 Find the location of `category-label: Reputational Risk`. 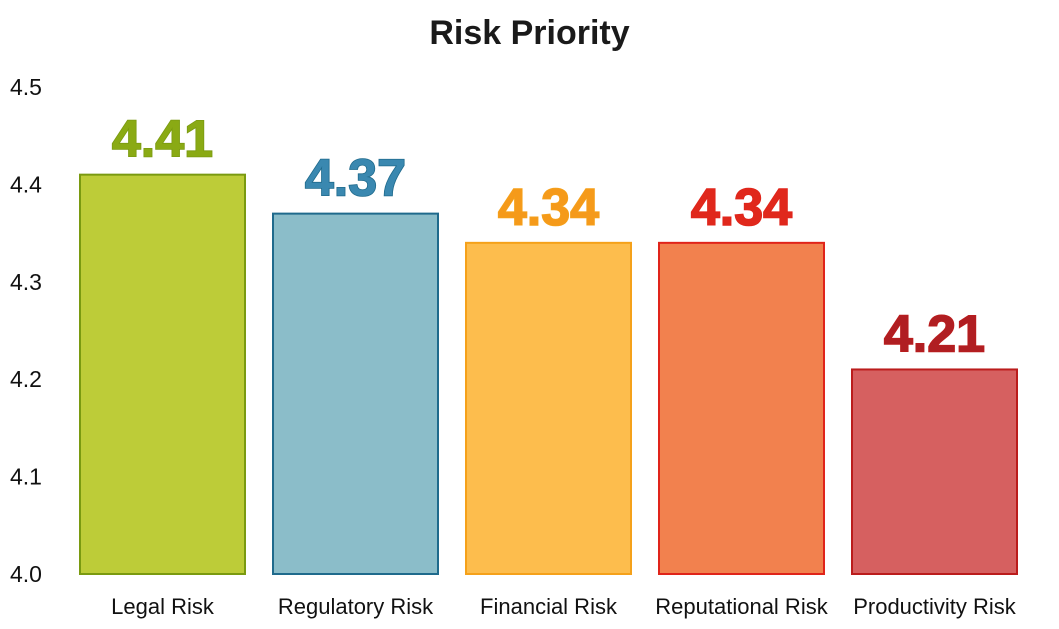

category-label: Reputational Risk is located at coordinates (741, 606).